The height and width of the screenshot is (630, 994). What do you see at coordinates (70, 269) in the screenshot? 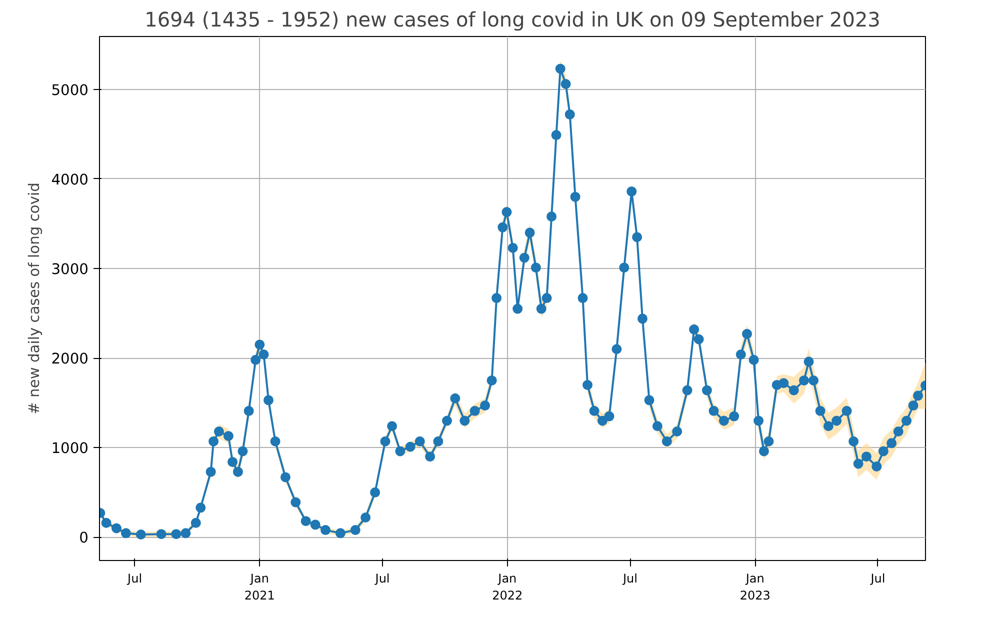
I see `y-tick-label: 3000` at bounding box center [70, 269].